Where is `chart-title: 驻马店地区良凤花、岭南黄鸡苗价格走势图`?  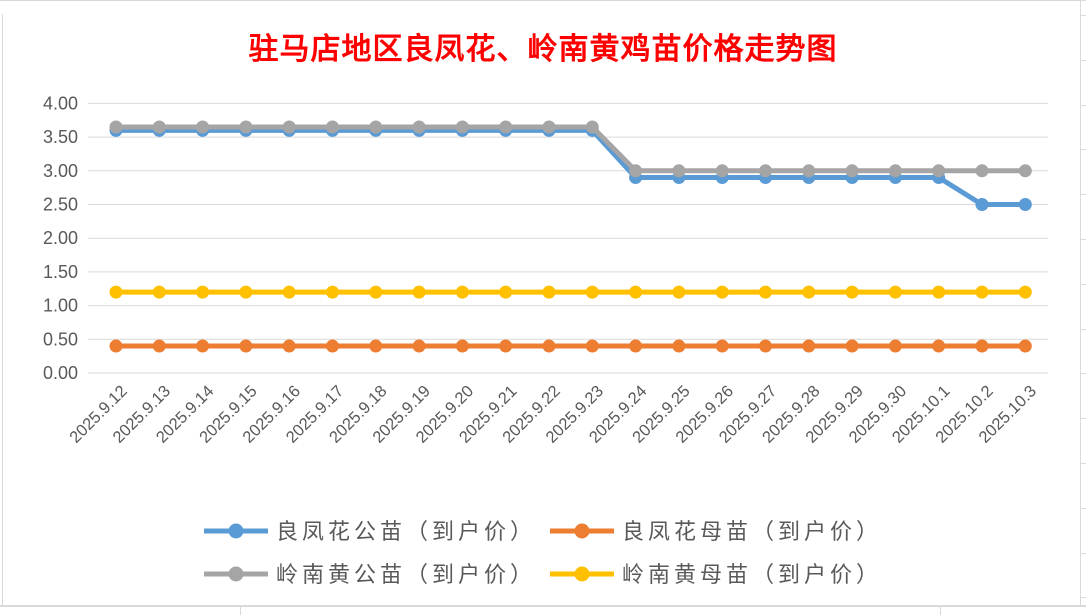
chart-title: 驻马店地区良凤花、岭南黄鸡苗价格走势图 is located at coordinates (543, 49).